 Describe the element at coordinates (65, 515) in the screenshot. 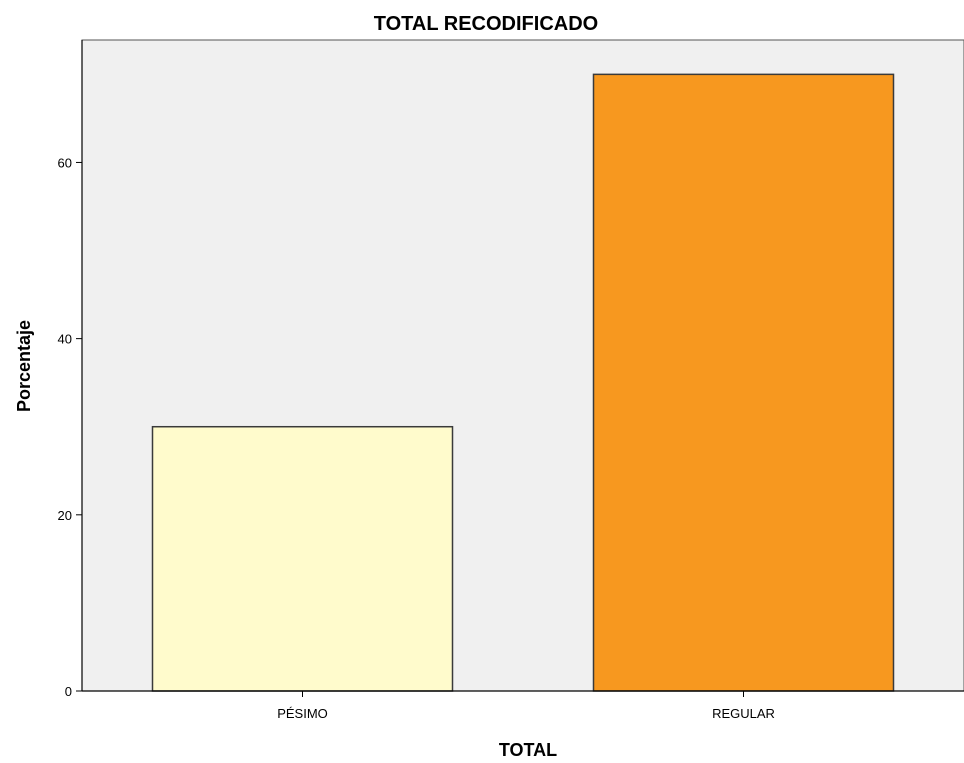

I see `y-tick-label-1: 20` at that location.